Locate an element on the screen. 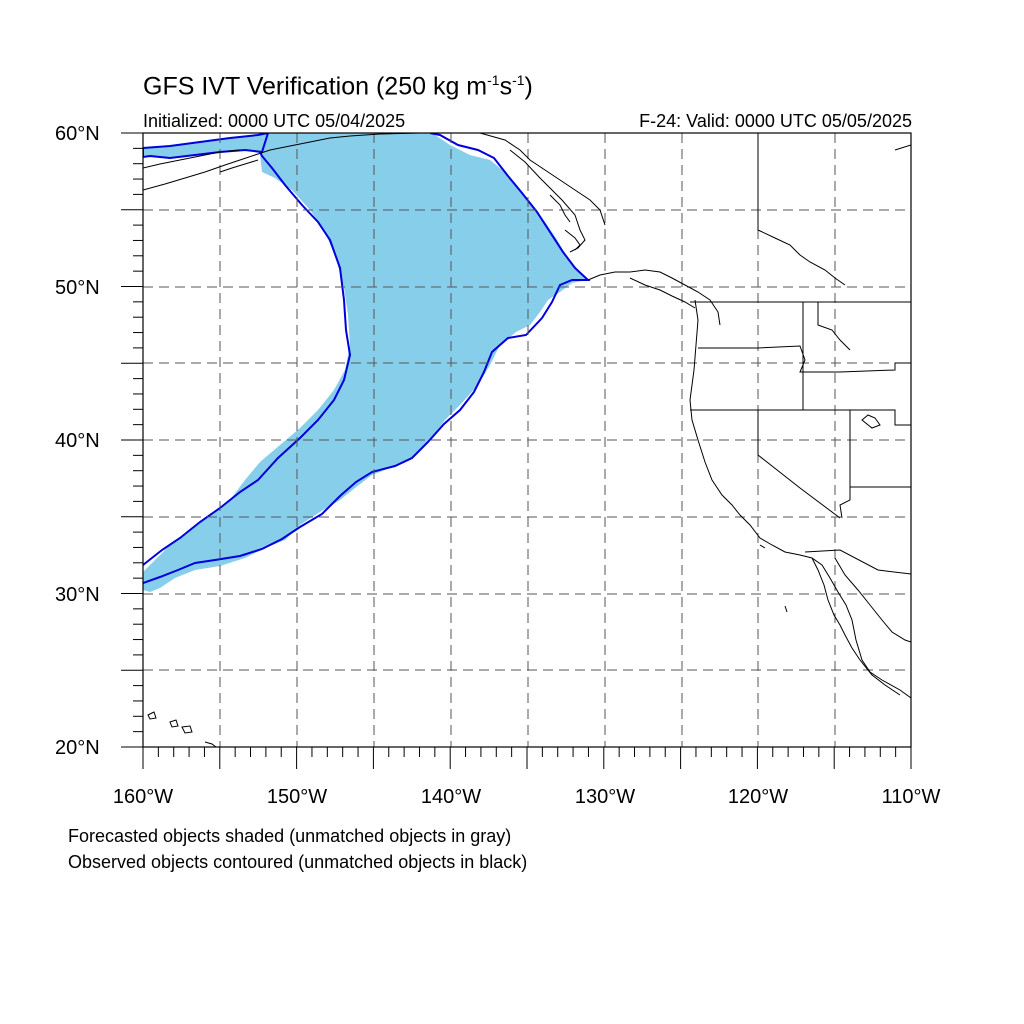  lat-label-40n: 40°N is located at coordinates (77, 441).